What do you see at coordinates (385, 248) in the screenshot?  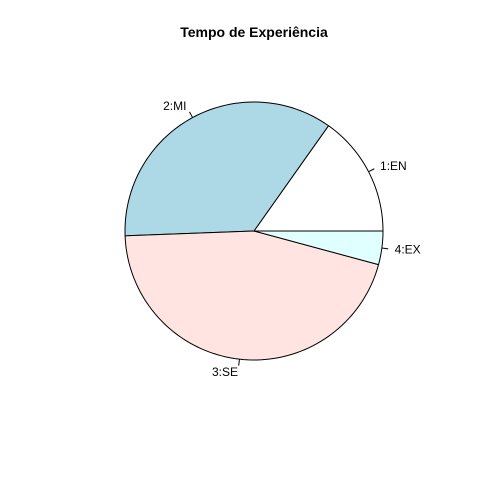 I see `label-tick-4-ex` at bounding box center [385, 248].